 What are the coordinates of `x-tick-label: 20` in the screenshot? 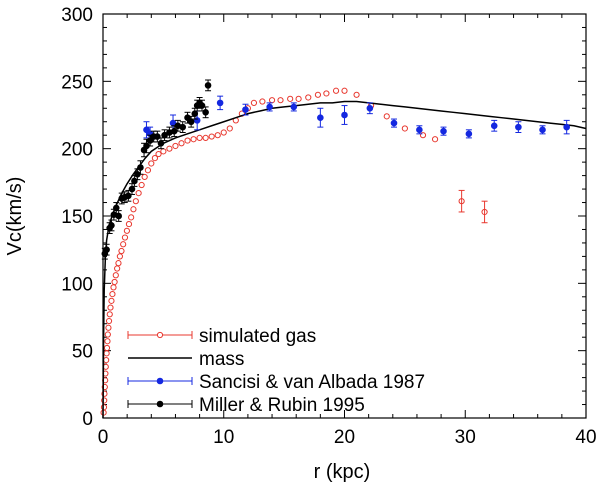 It's located at (344, 437).